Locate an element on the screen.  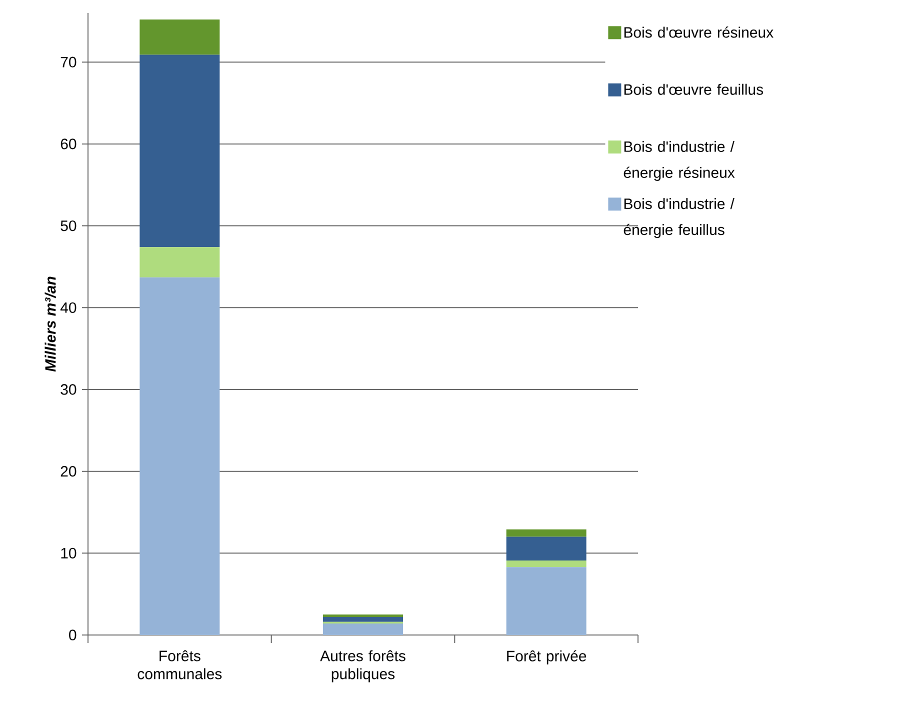
y-tick-label: 20 is located at coordinates (68, 471).